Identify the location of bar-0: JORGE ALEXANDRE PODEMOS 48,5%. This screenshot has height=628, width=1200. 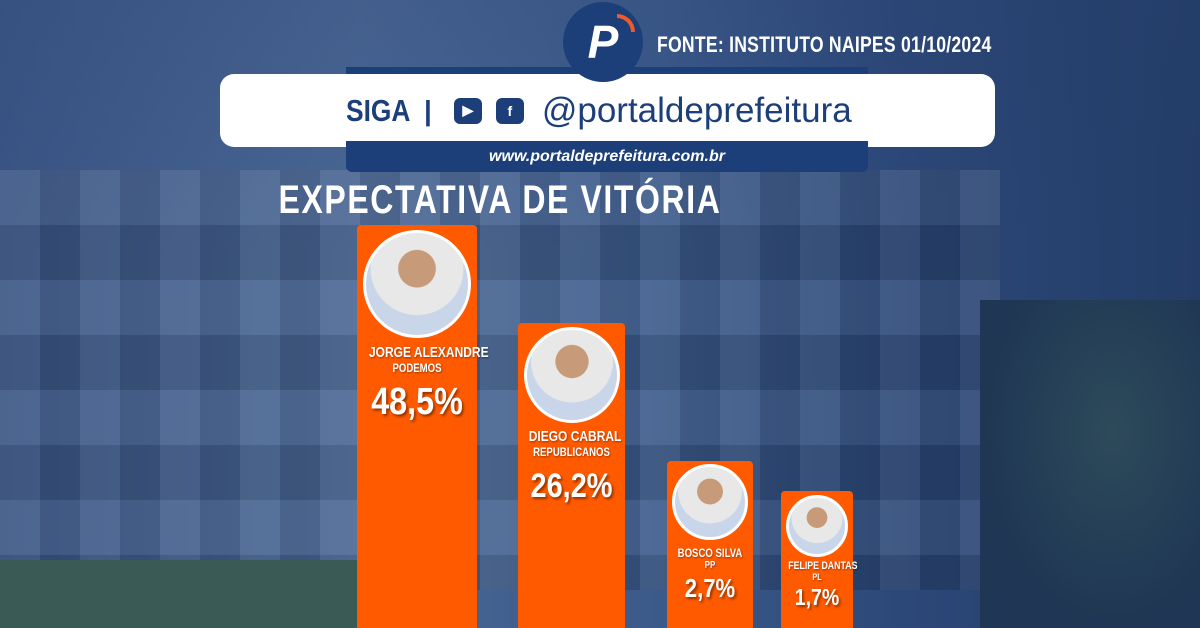
(423, 426).